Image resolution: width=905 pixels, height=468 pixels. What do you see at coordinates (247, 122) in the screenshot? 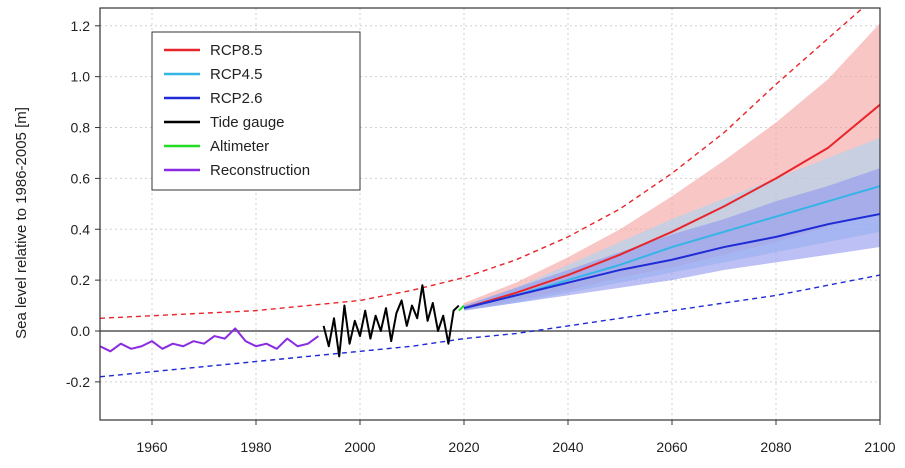
I see `legend-label: Tide gauge` at bounding box center [247, 122].